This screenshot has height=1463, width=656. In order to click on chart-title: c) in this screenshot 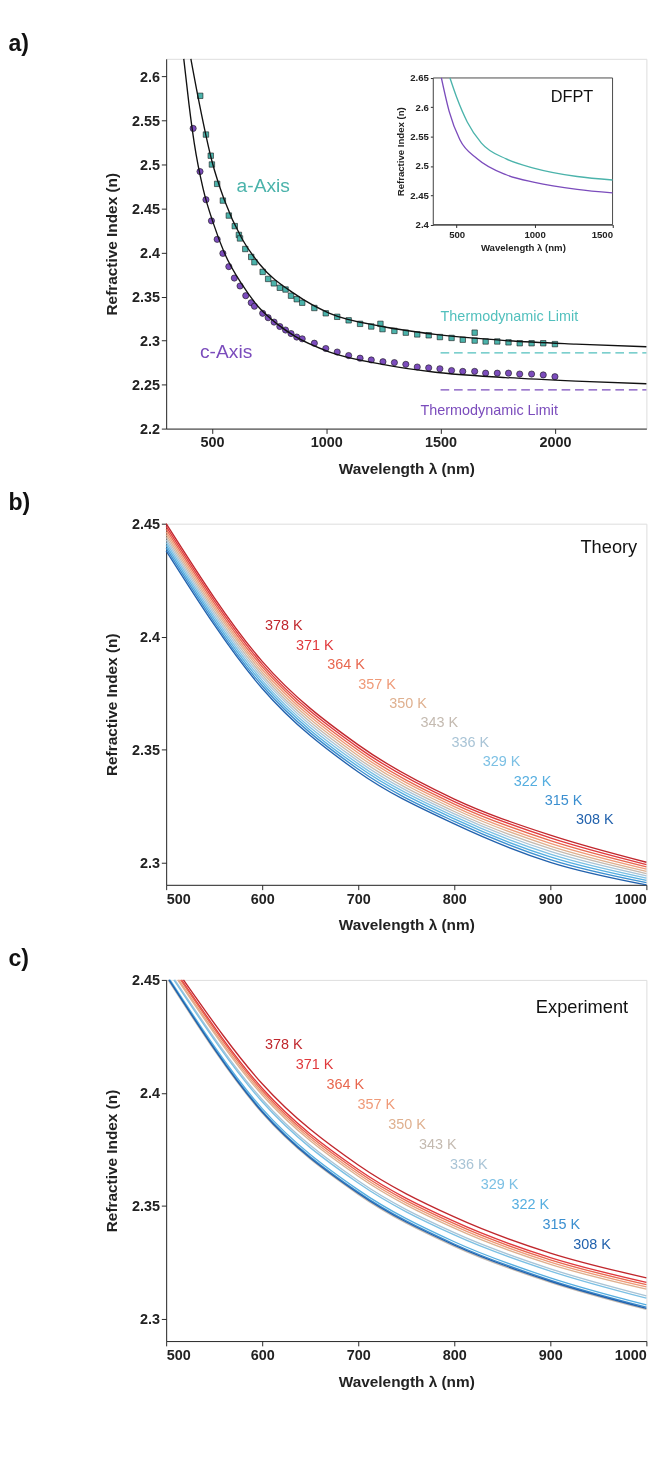, I will do `click(18, 958)`.